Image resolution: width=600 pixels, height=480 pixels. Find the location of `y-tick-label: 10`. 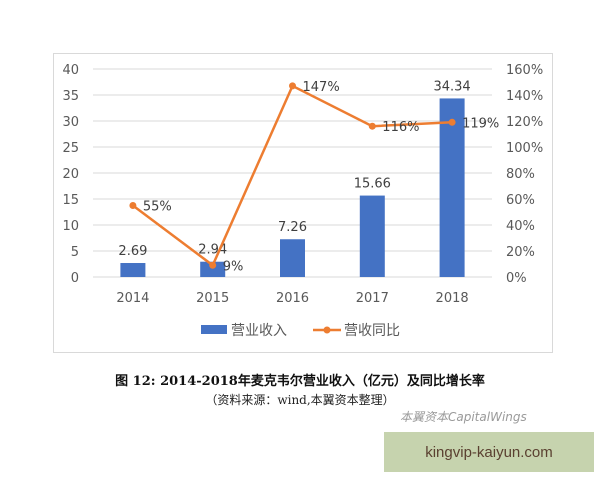

y-tick-label: 10 is located at coordinates (70, 226).